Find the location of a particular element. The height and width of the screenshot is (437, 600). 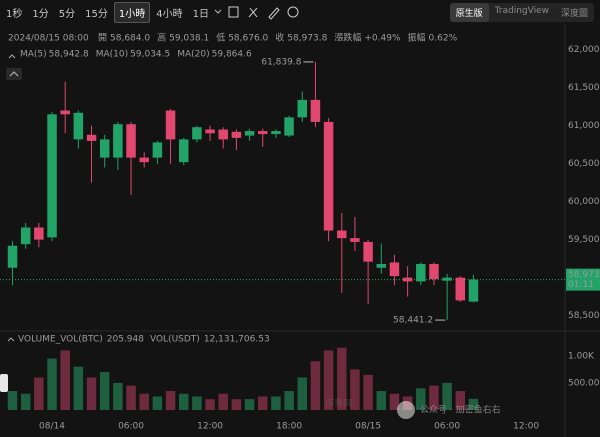

interval-button: 15分 is located at coordinates (96, 14).